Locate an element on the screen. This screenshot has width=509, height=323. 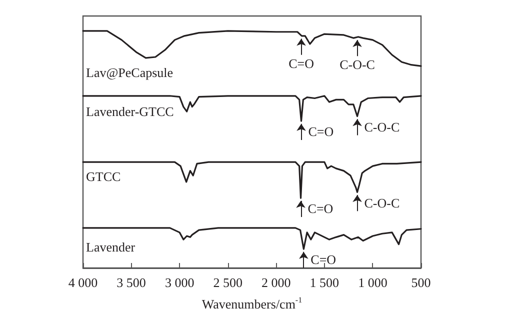
series-label: Lavender is located at coordinates (111, 246).